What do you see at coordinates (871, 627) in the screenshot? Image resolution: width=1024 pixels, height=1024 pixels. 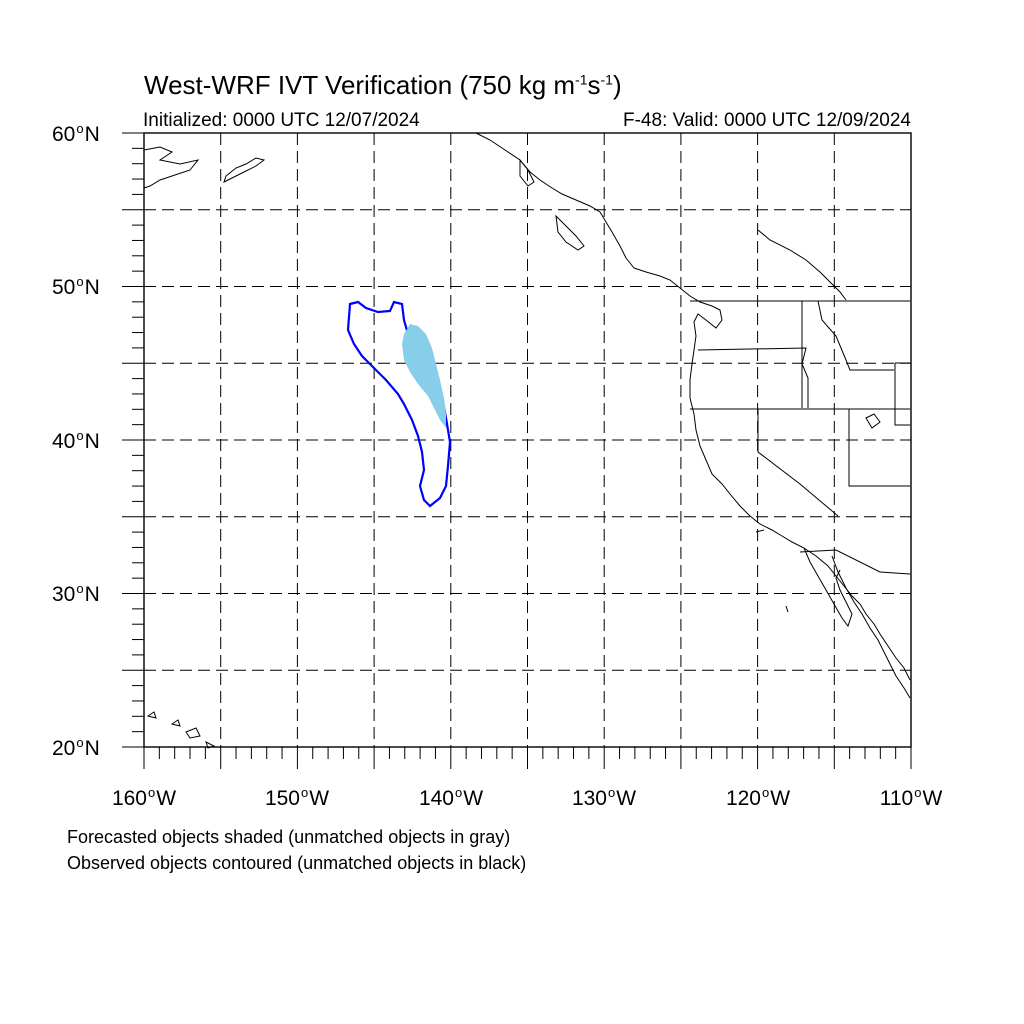 I see `baja-peninsula` at bounding box center [871, 627].